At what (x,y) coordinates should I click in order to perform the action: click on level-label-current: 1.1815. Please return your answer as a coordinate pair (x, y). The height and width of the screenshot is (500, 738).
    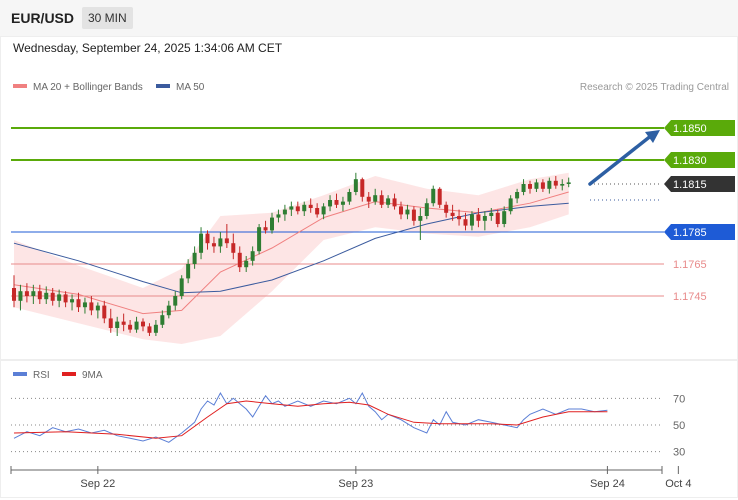
    Looking at the image, I should click on (690, 185).